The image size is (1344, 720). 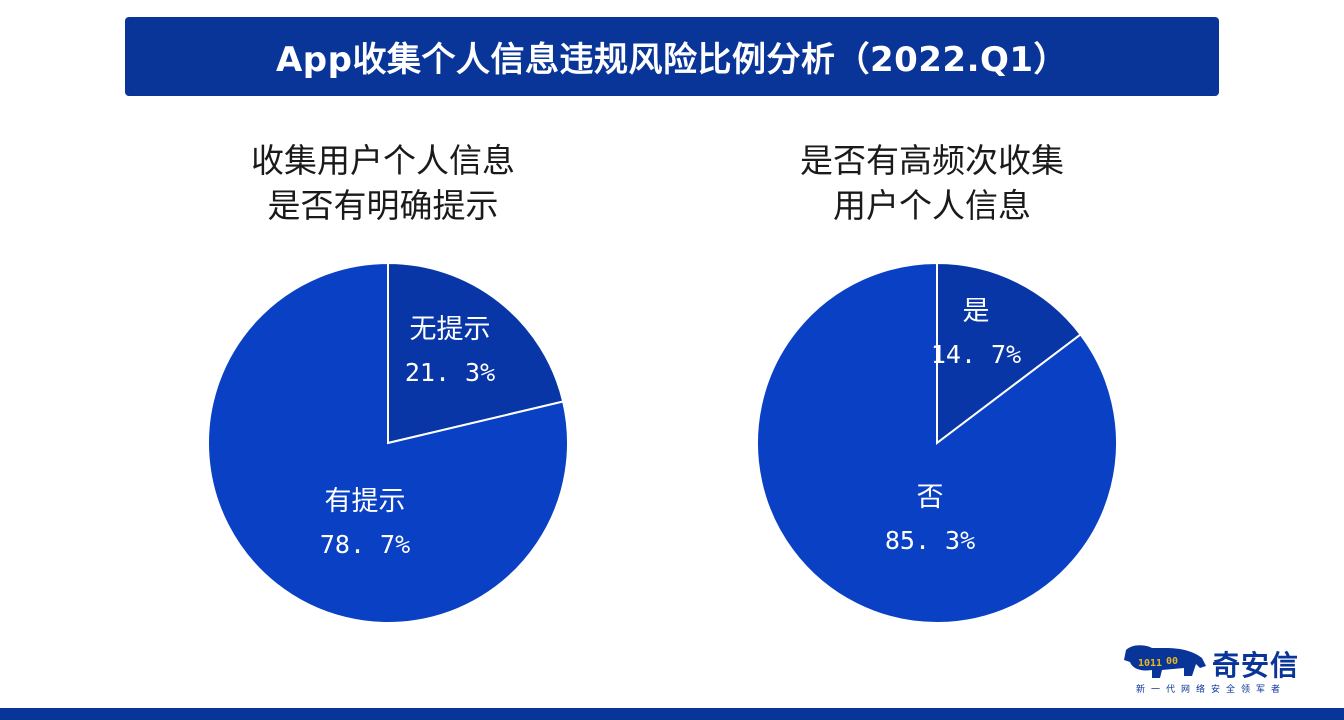 I want to click on slice-value-no-prompt: 21. 3%, so click(x=450, y=372).